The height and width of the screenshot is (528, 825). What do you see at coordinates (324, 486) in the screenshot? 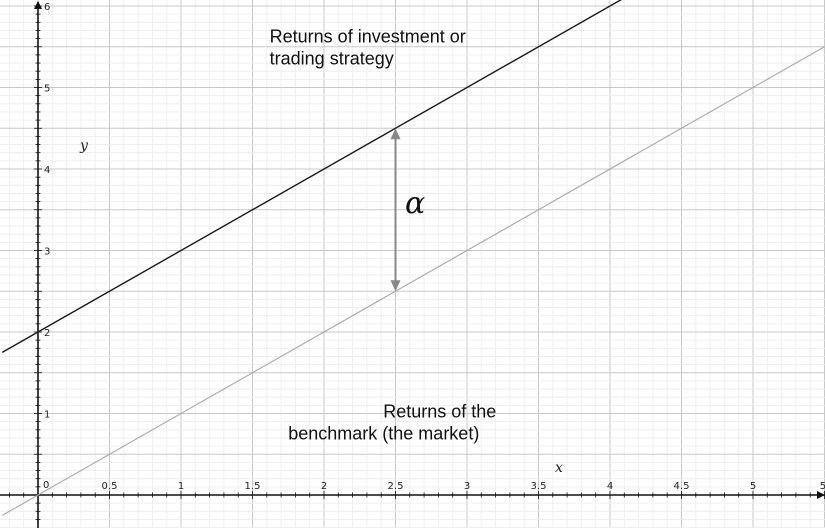
I see `x-tick-label: 2` at bounding box center [324, 486].